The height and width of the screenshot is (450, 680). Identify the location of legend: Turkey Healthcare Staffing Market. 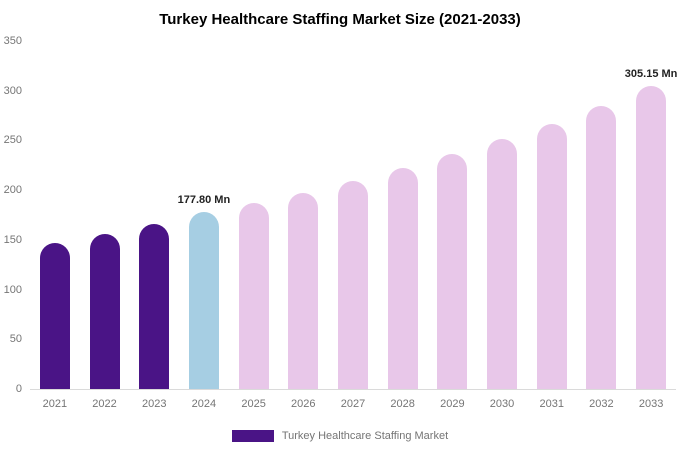
(340, 436).